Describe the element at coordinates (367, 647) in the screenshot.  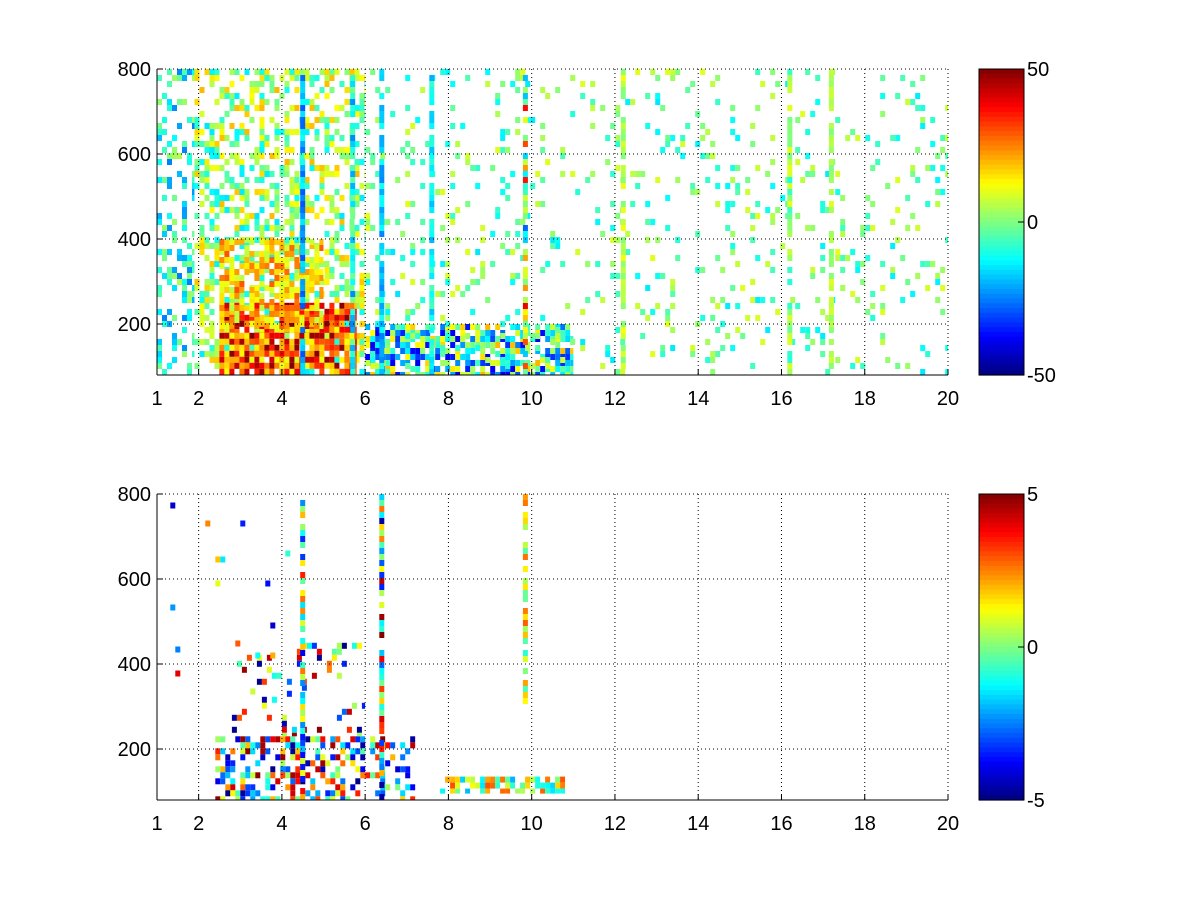
I see `heatmap-cells` at that location.